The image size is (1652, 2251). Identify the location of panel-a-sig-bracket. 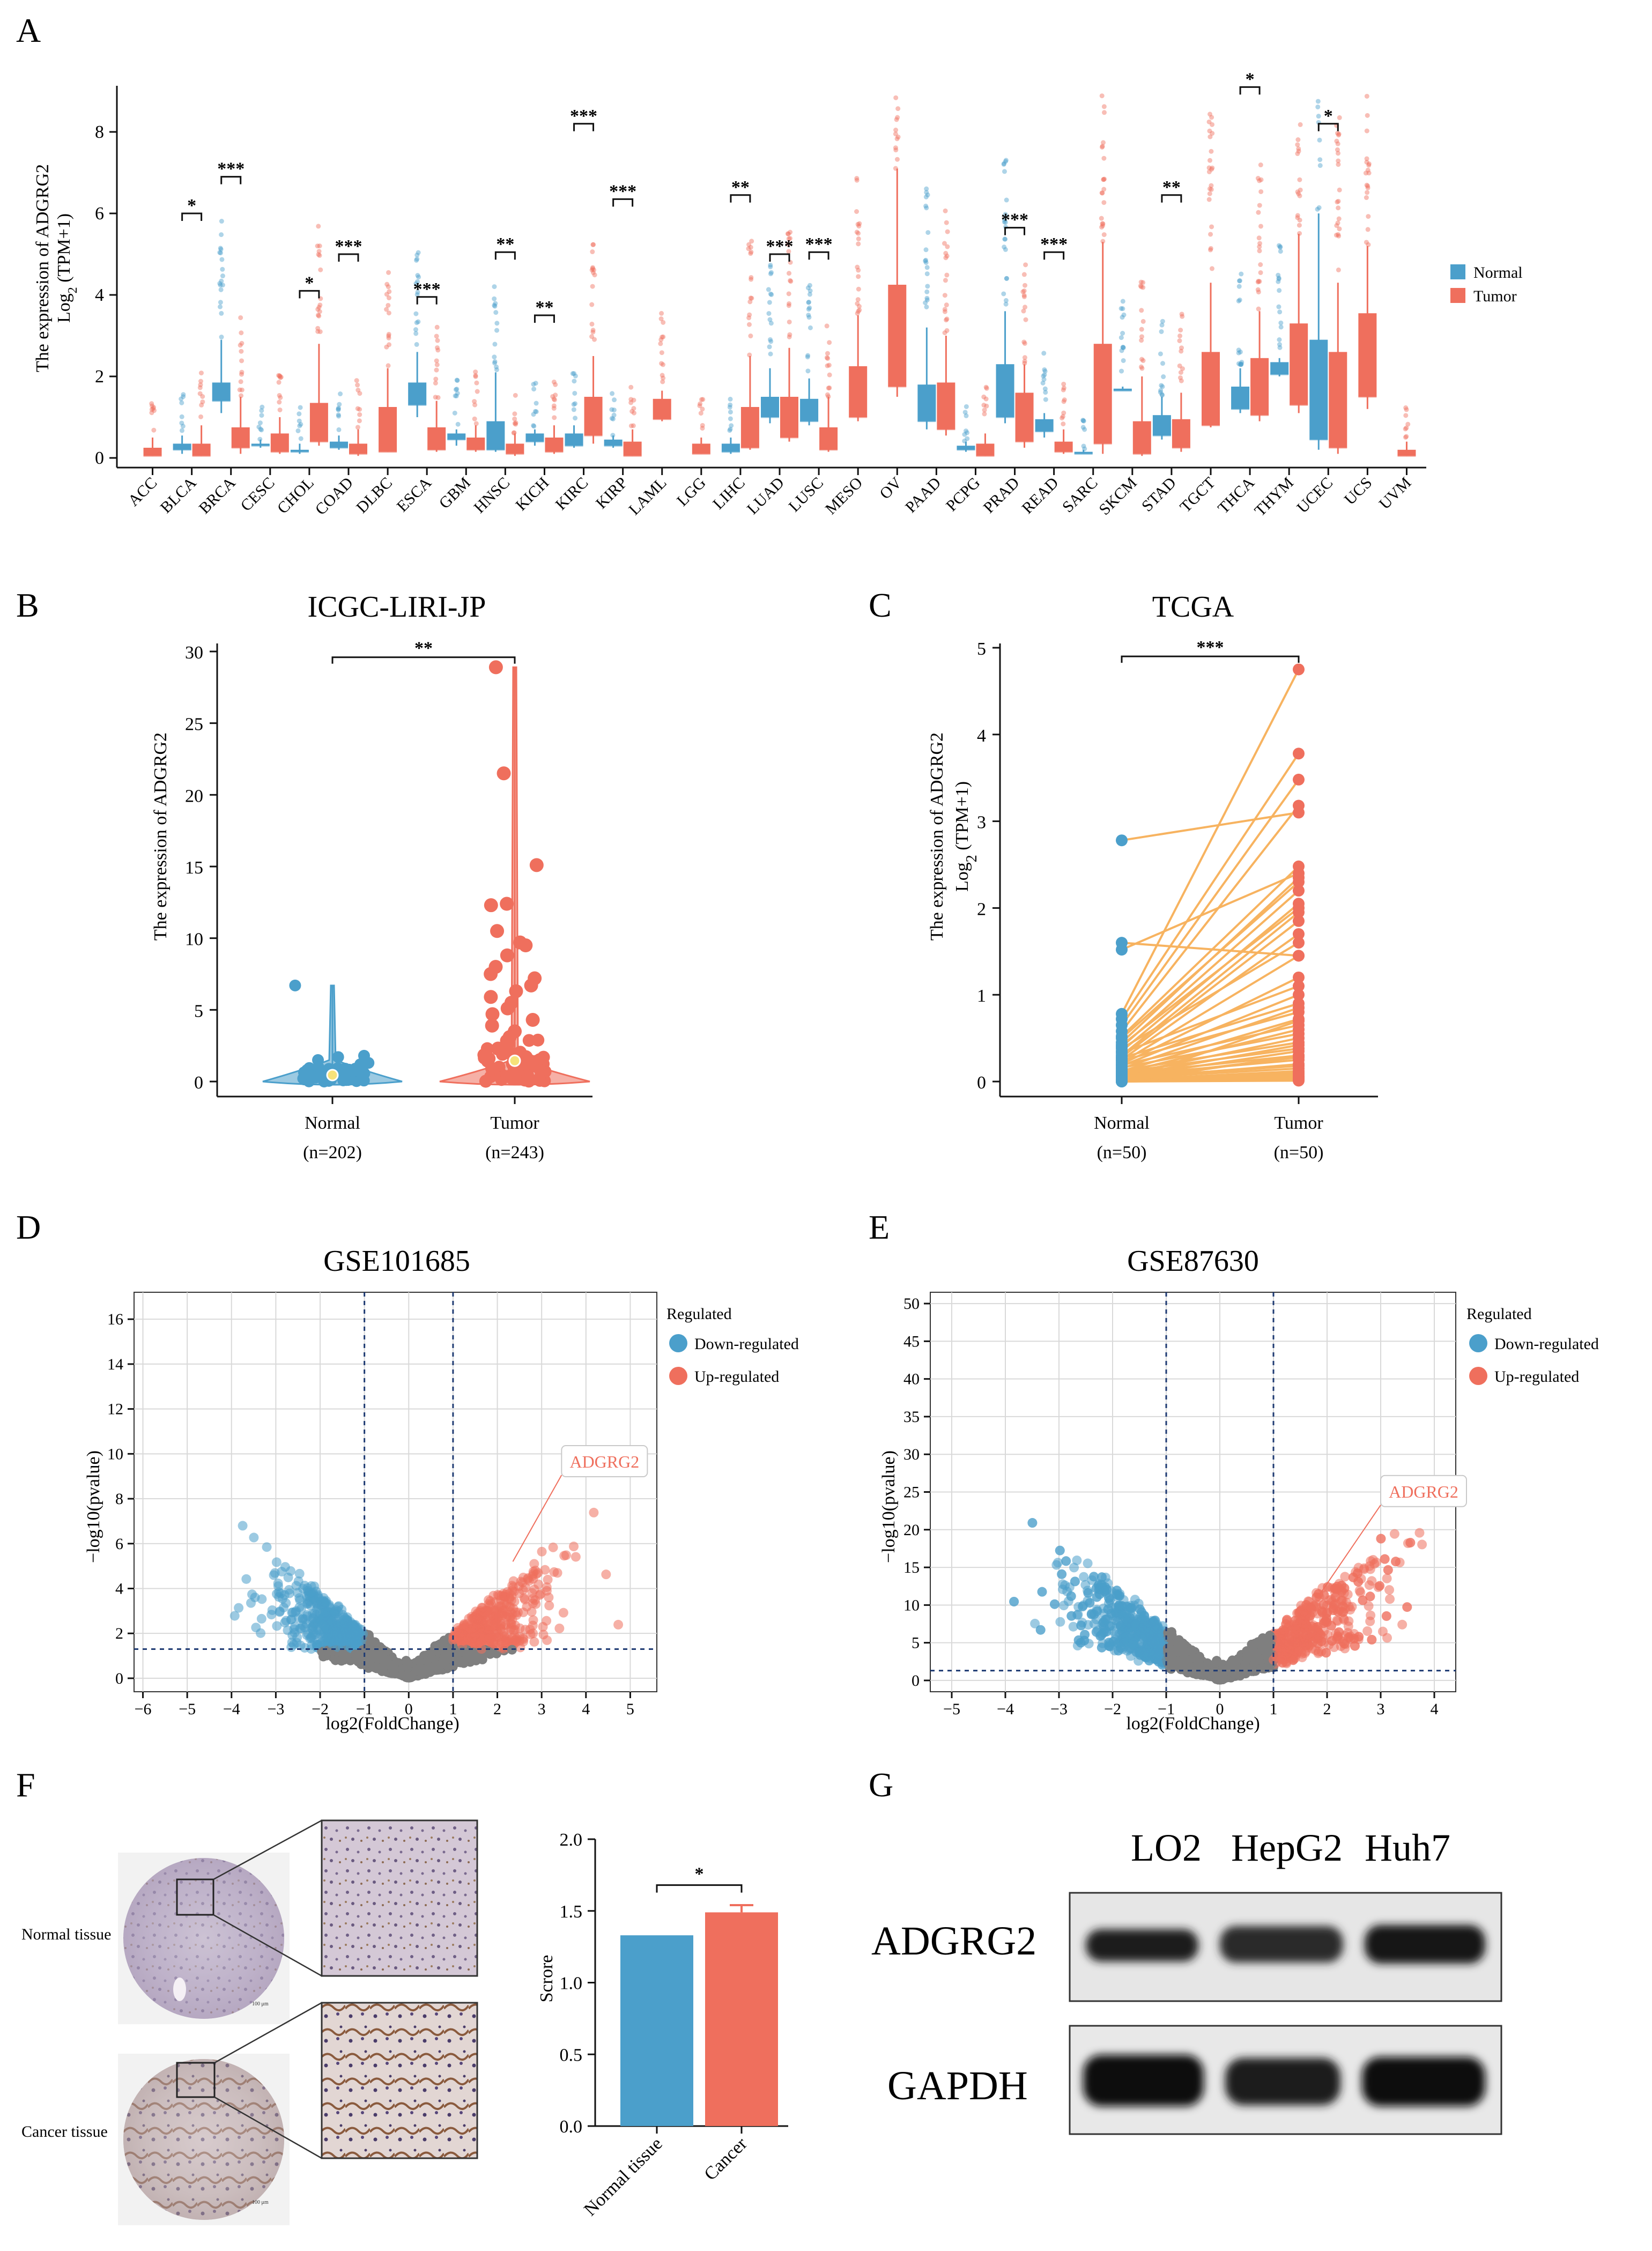
(740, 199).